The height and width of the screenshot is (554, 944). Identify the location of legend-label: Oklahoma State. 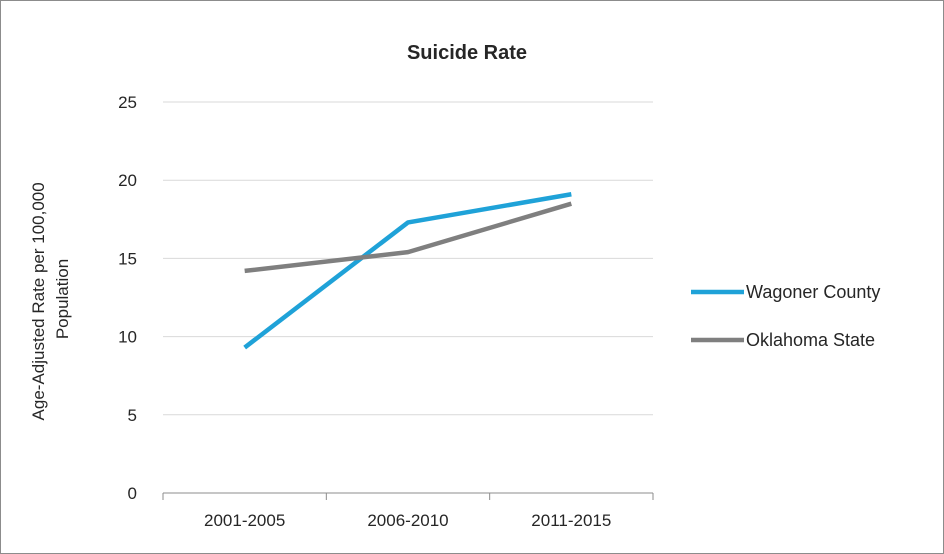
(810, 340).